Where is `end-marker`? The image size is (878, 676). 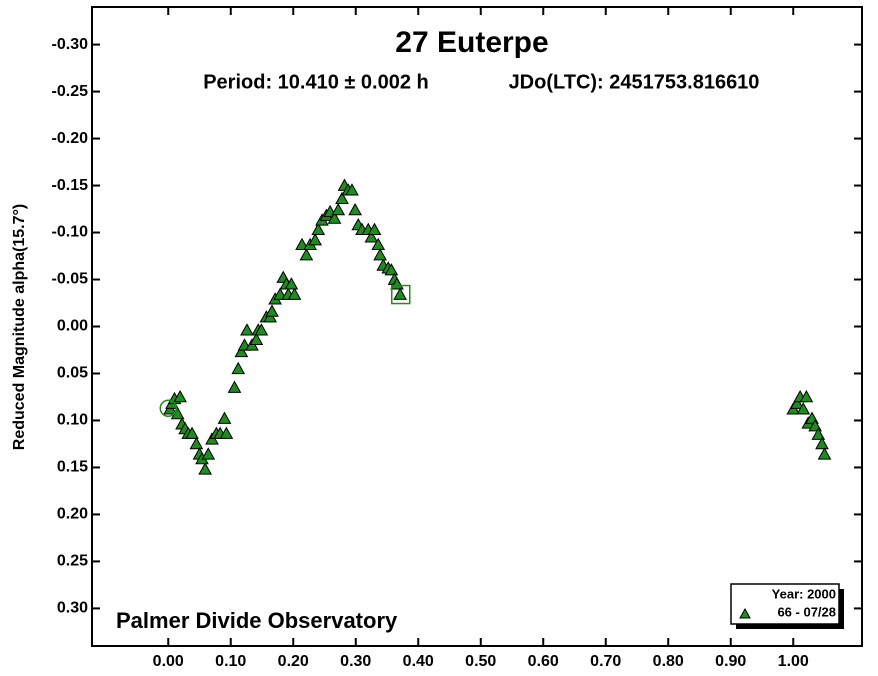 end-marker is located at coordinates (401, 294).